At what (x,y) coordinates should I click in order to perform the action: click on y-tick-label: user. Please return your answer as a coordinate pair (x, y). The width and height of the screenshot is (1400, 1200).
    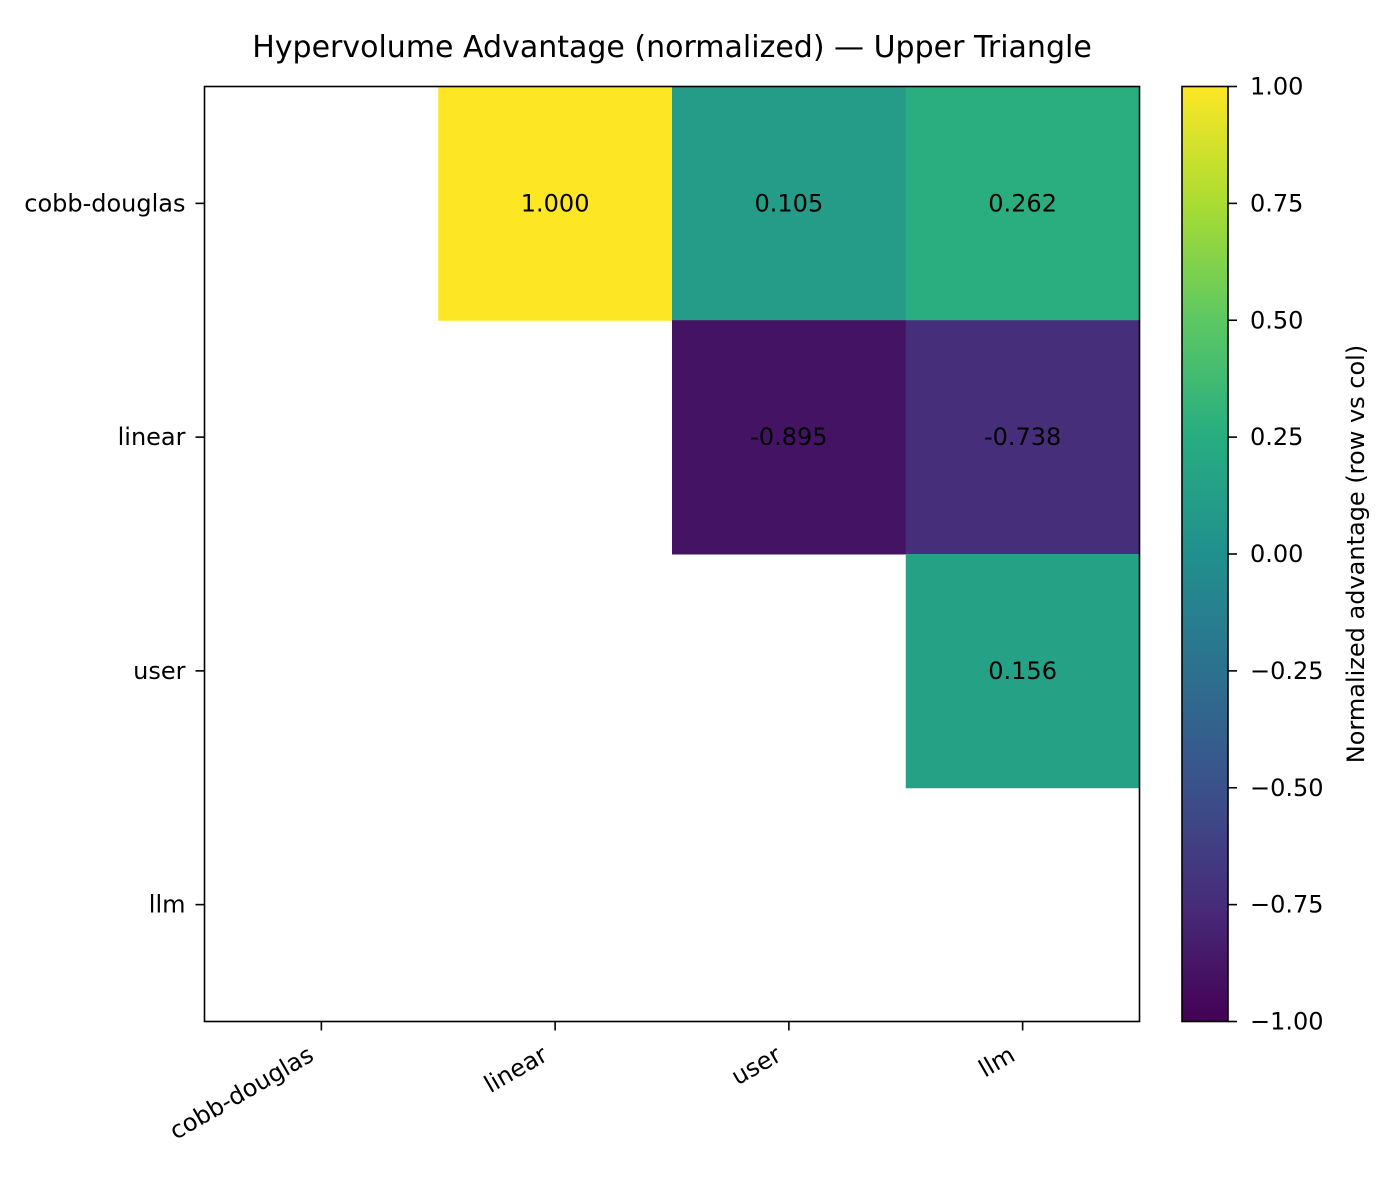
    Looking at the image, I should click on (159, 671).